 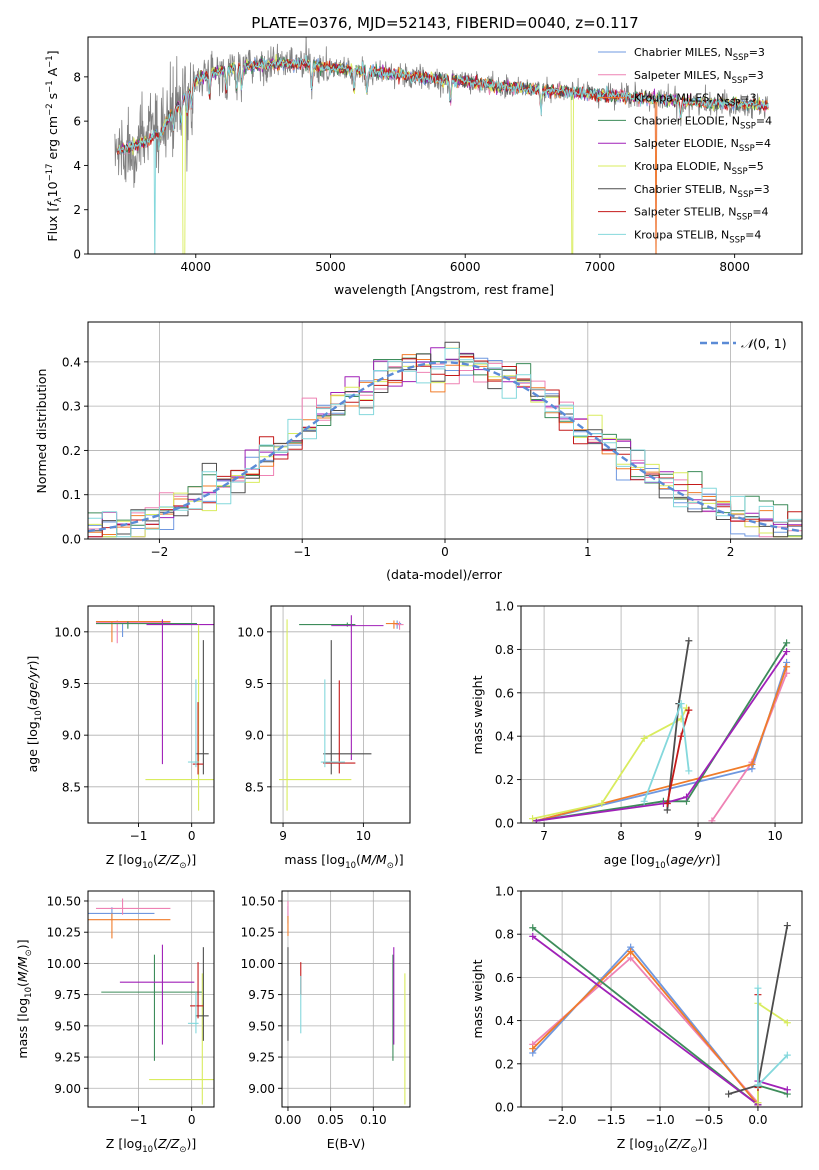 What do you see at coordinates (787, 926) in the screenshot?
I see `plus-marker-chabrier_stelib` at bounding box center [787, 926].